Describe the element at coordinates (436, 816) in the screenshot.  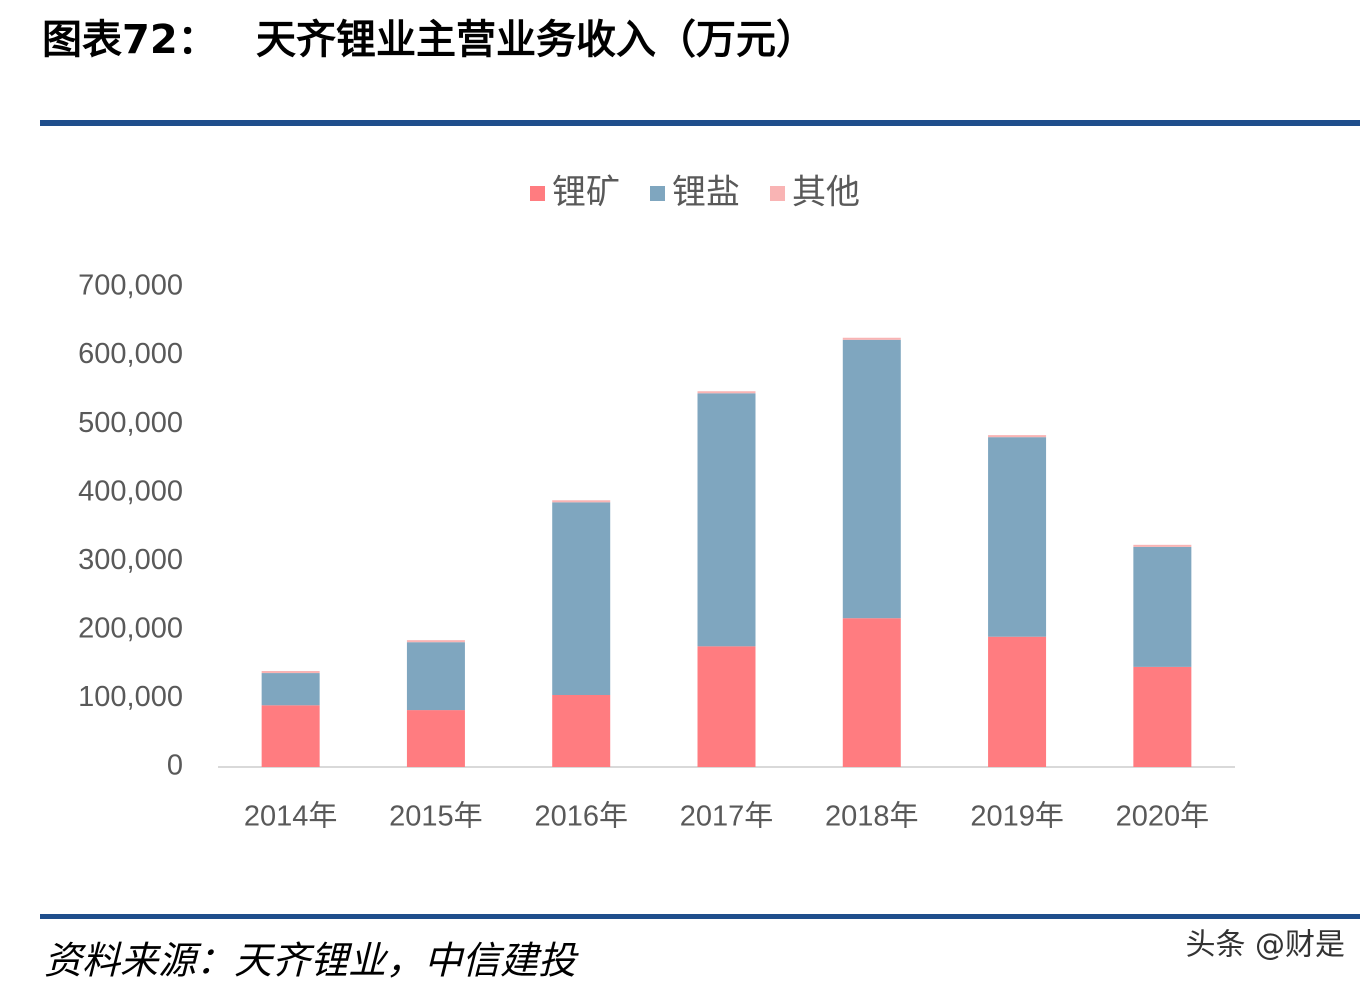
I see `x-tick-label: 2015年` at that location.